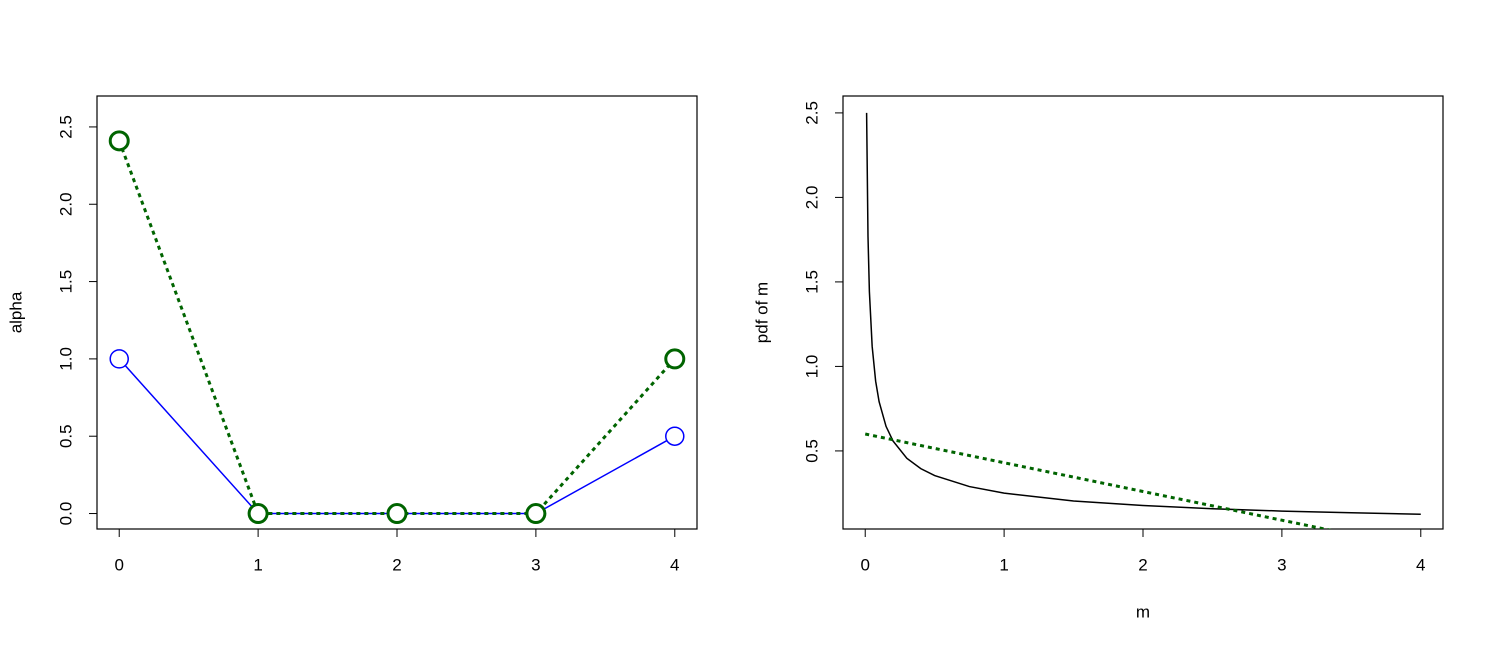 This screenshot has width=1494, height=650. I want to click on y-axis-label: alpha, so click(15, 312).